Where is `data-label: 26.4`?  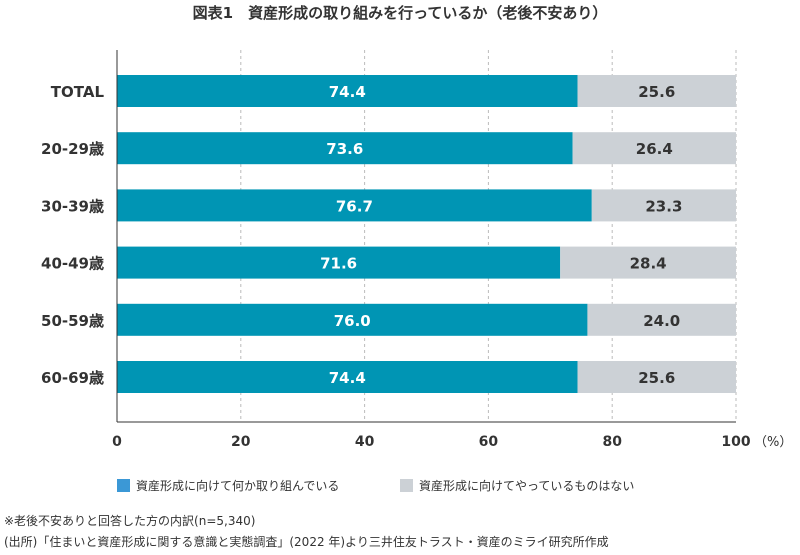 data-label: 26.4 is located at coordinates (654, 149).